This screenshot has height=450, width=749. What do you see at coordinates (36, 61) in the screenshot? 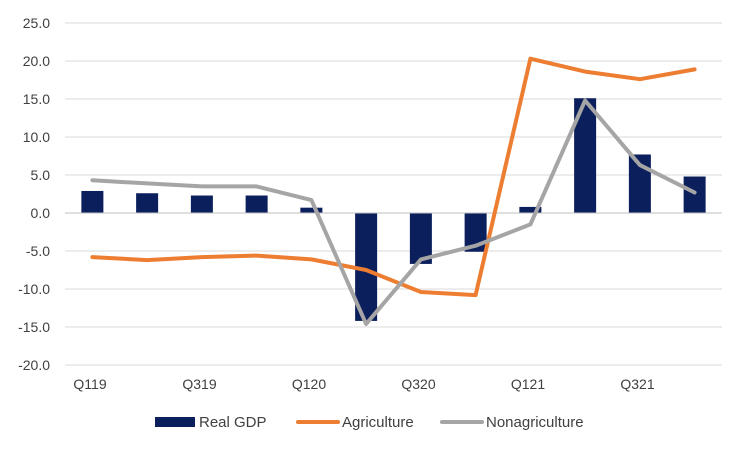
I see `y-tick-label: 20.0` at bounding box center [36, 61].